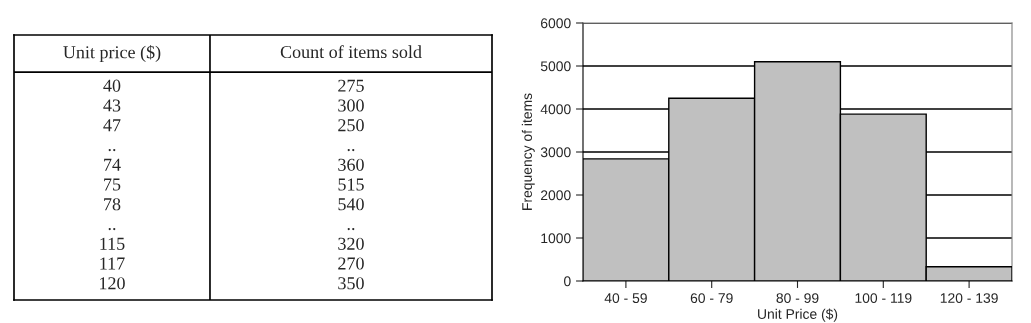 The height and width of the screenshot is (323, 1031). What do you see at coordinates (555, 152) in the screenshot?
I see `y-tick-label: 3000` at bounding box center [555, 152].